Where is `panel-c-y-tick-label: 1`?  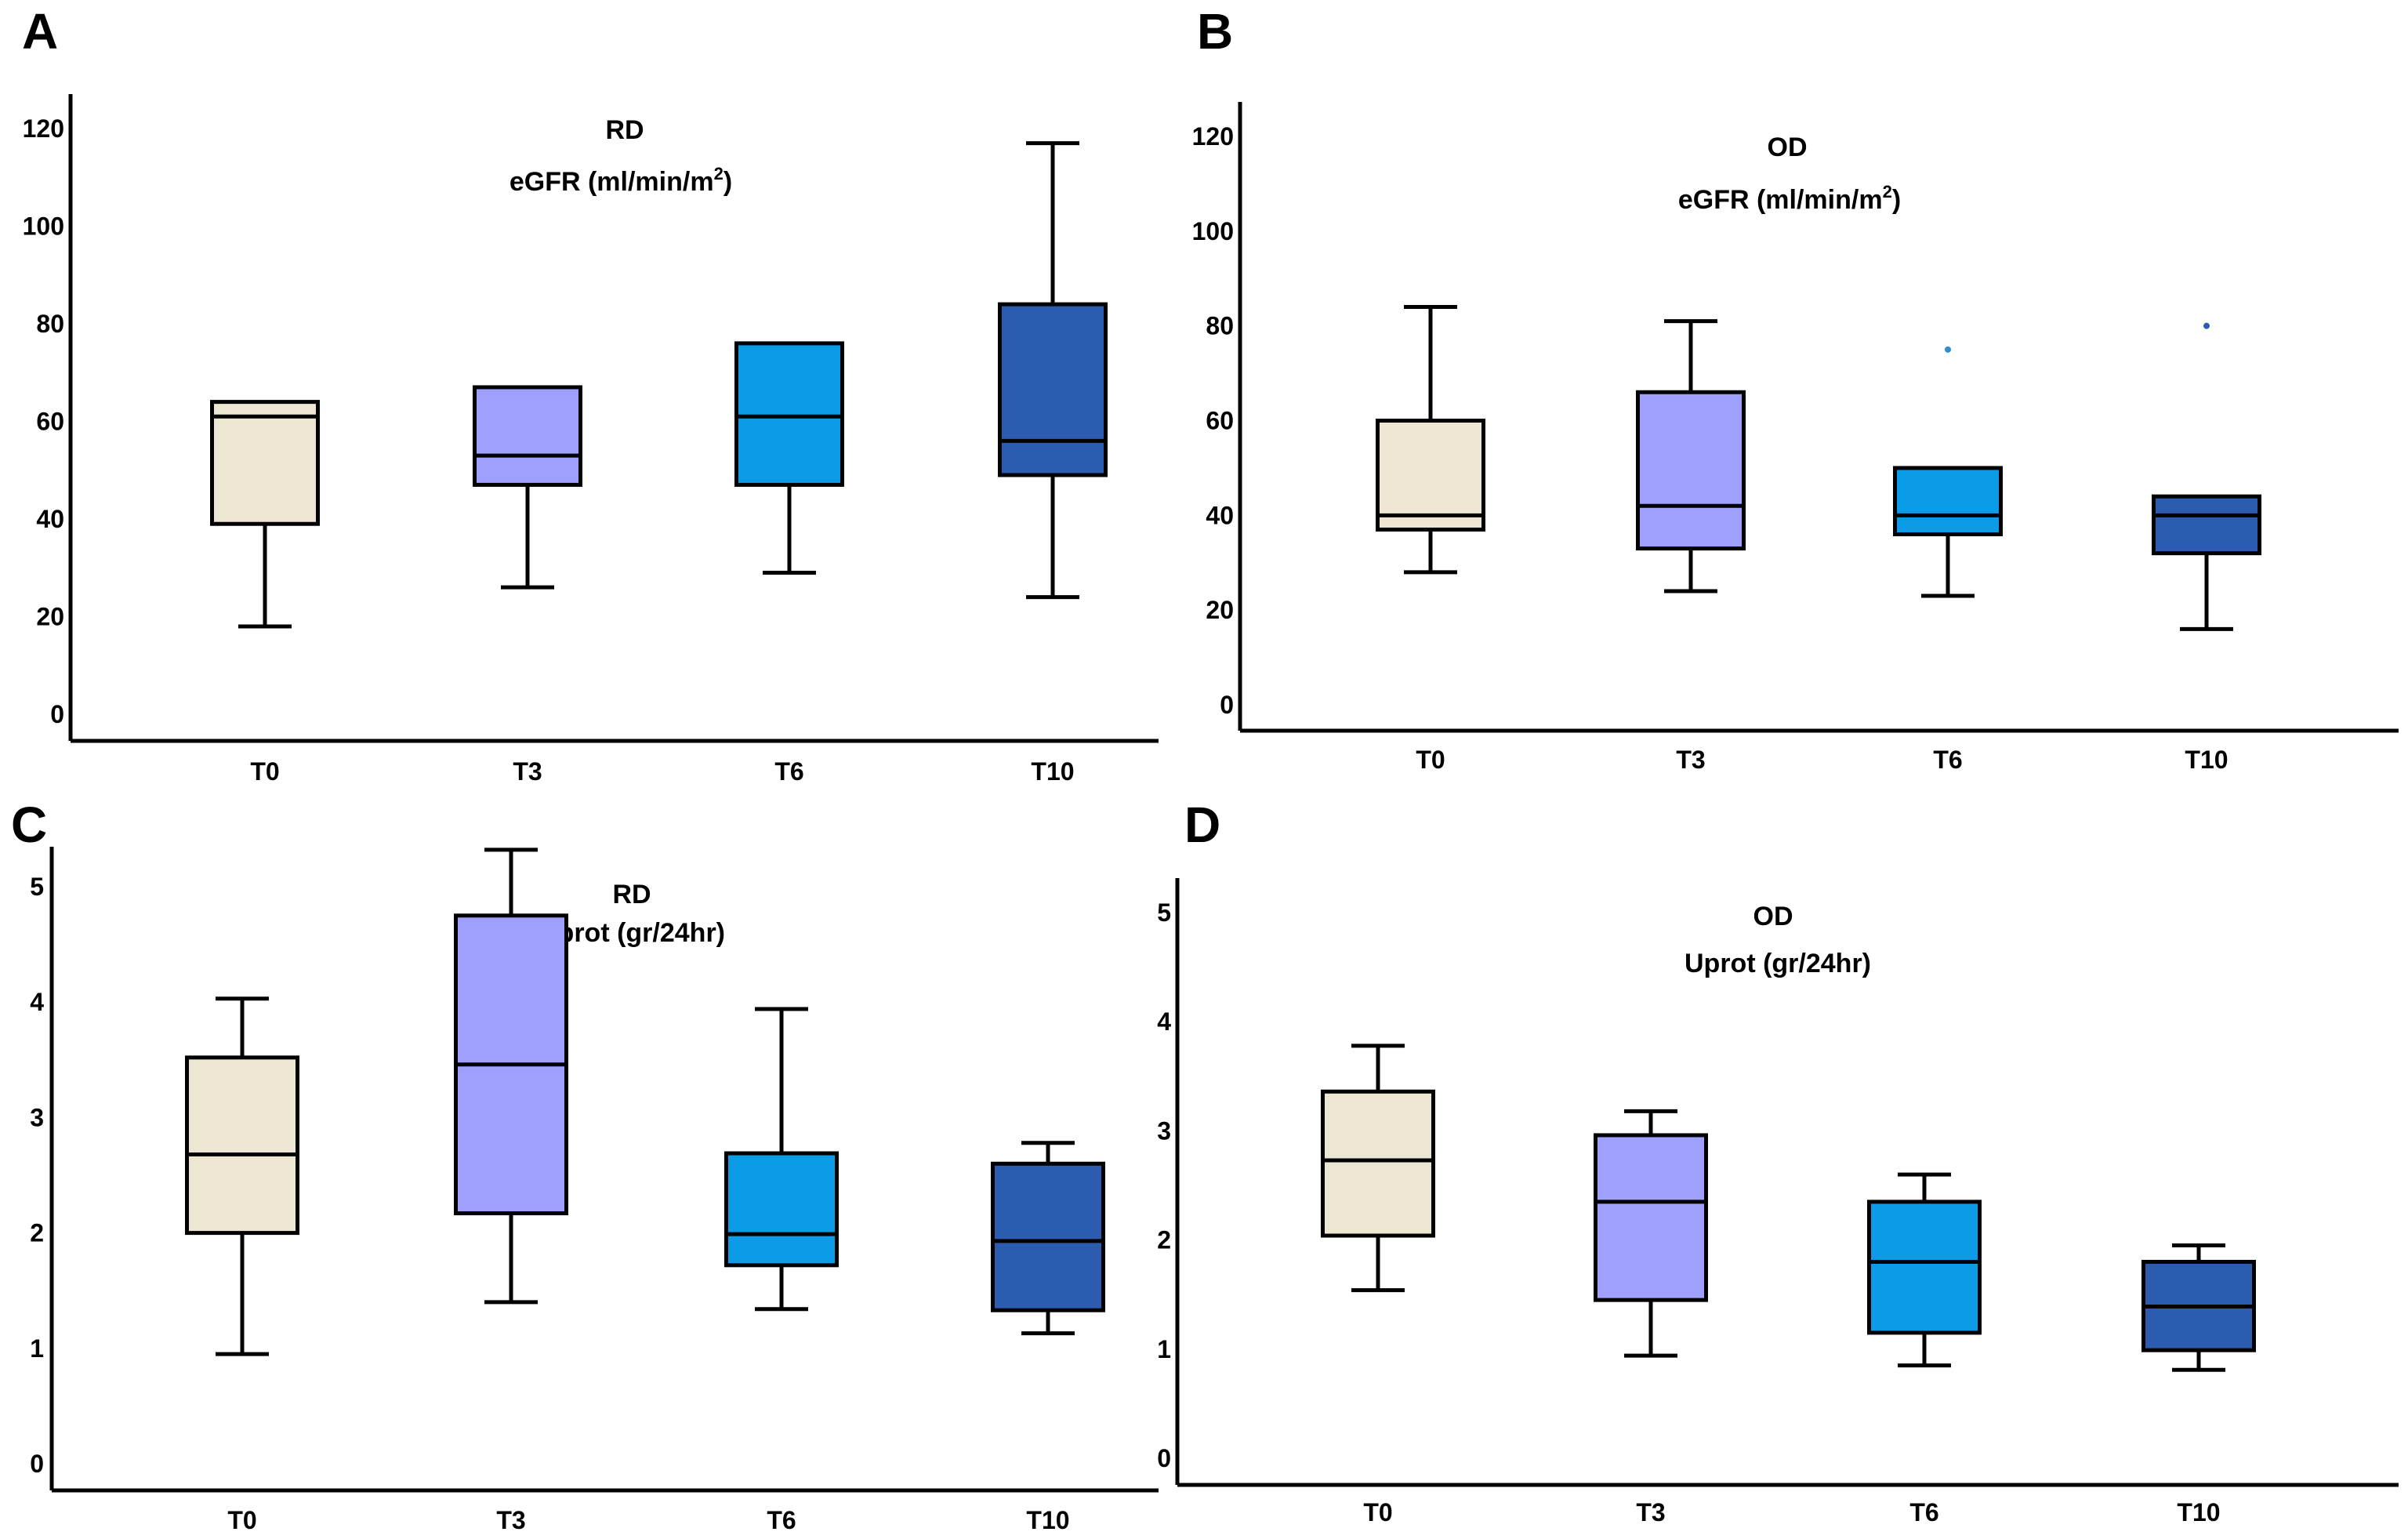 panel-c-y-tick-label: 1 is located at coordinates (37, 1348).